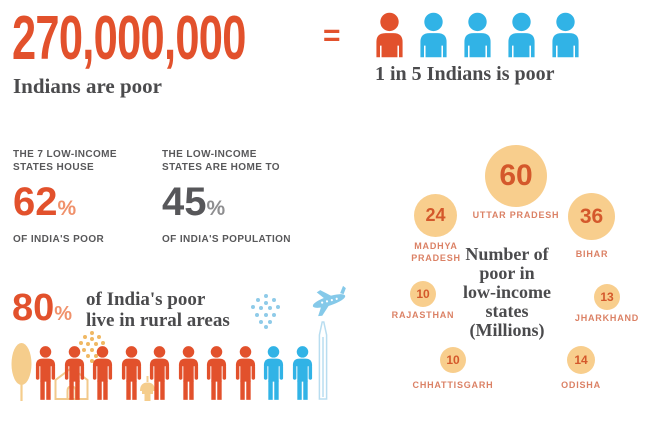 The height and width of the screenshot is (440, 660). What do you see at coordinates (65, 161) in the screenshot?
I see `stat-intro: THE 7 LOW-INCOME STATES HOUSE` at bounding box center [65, 161].